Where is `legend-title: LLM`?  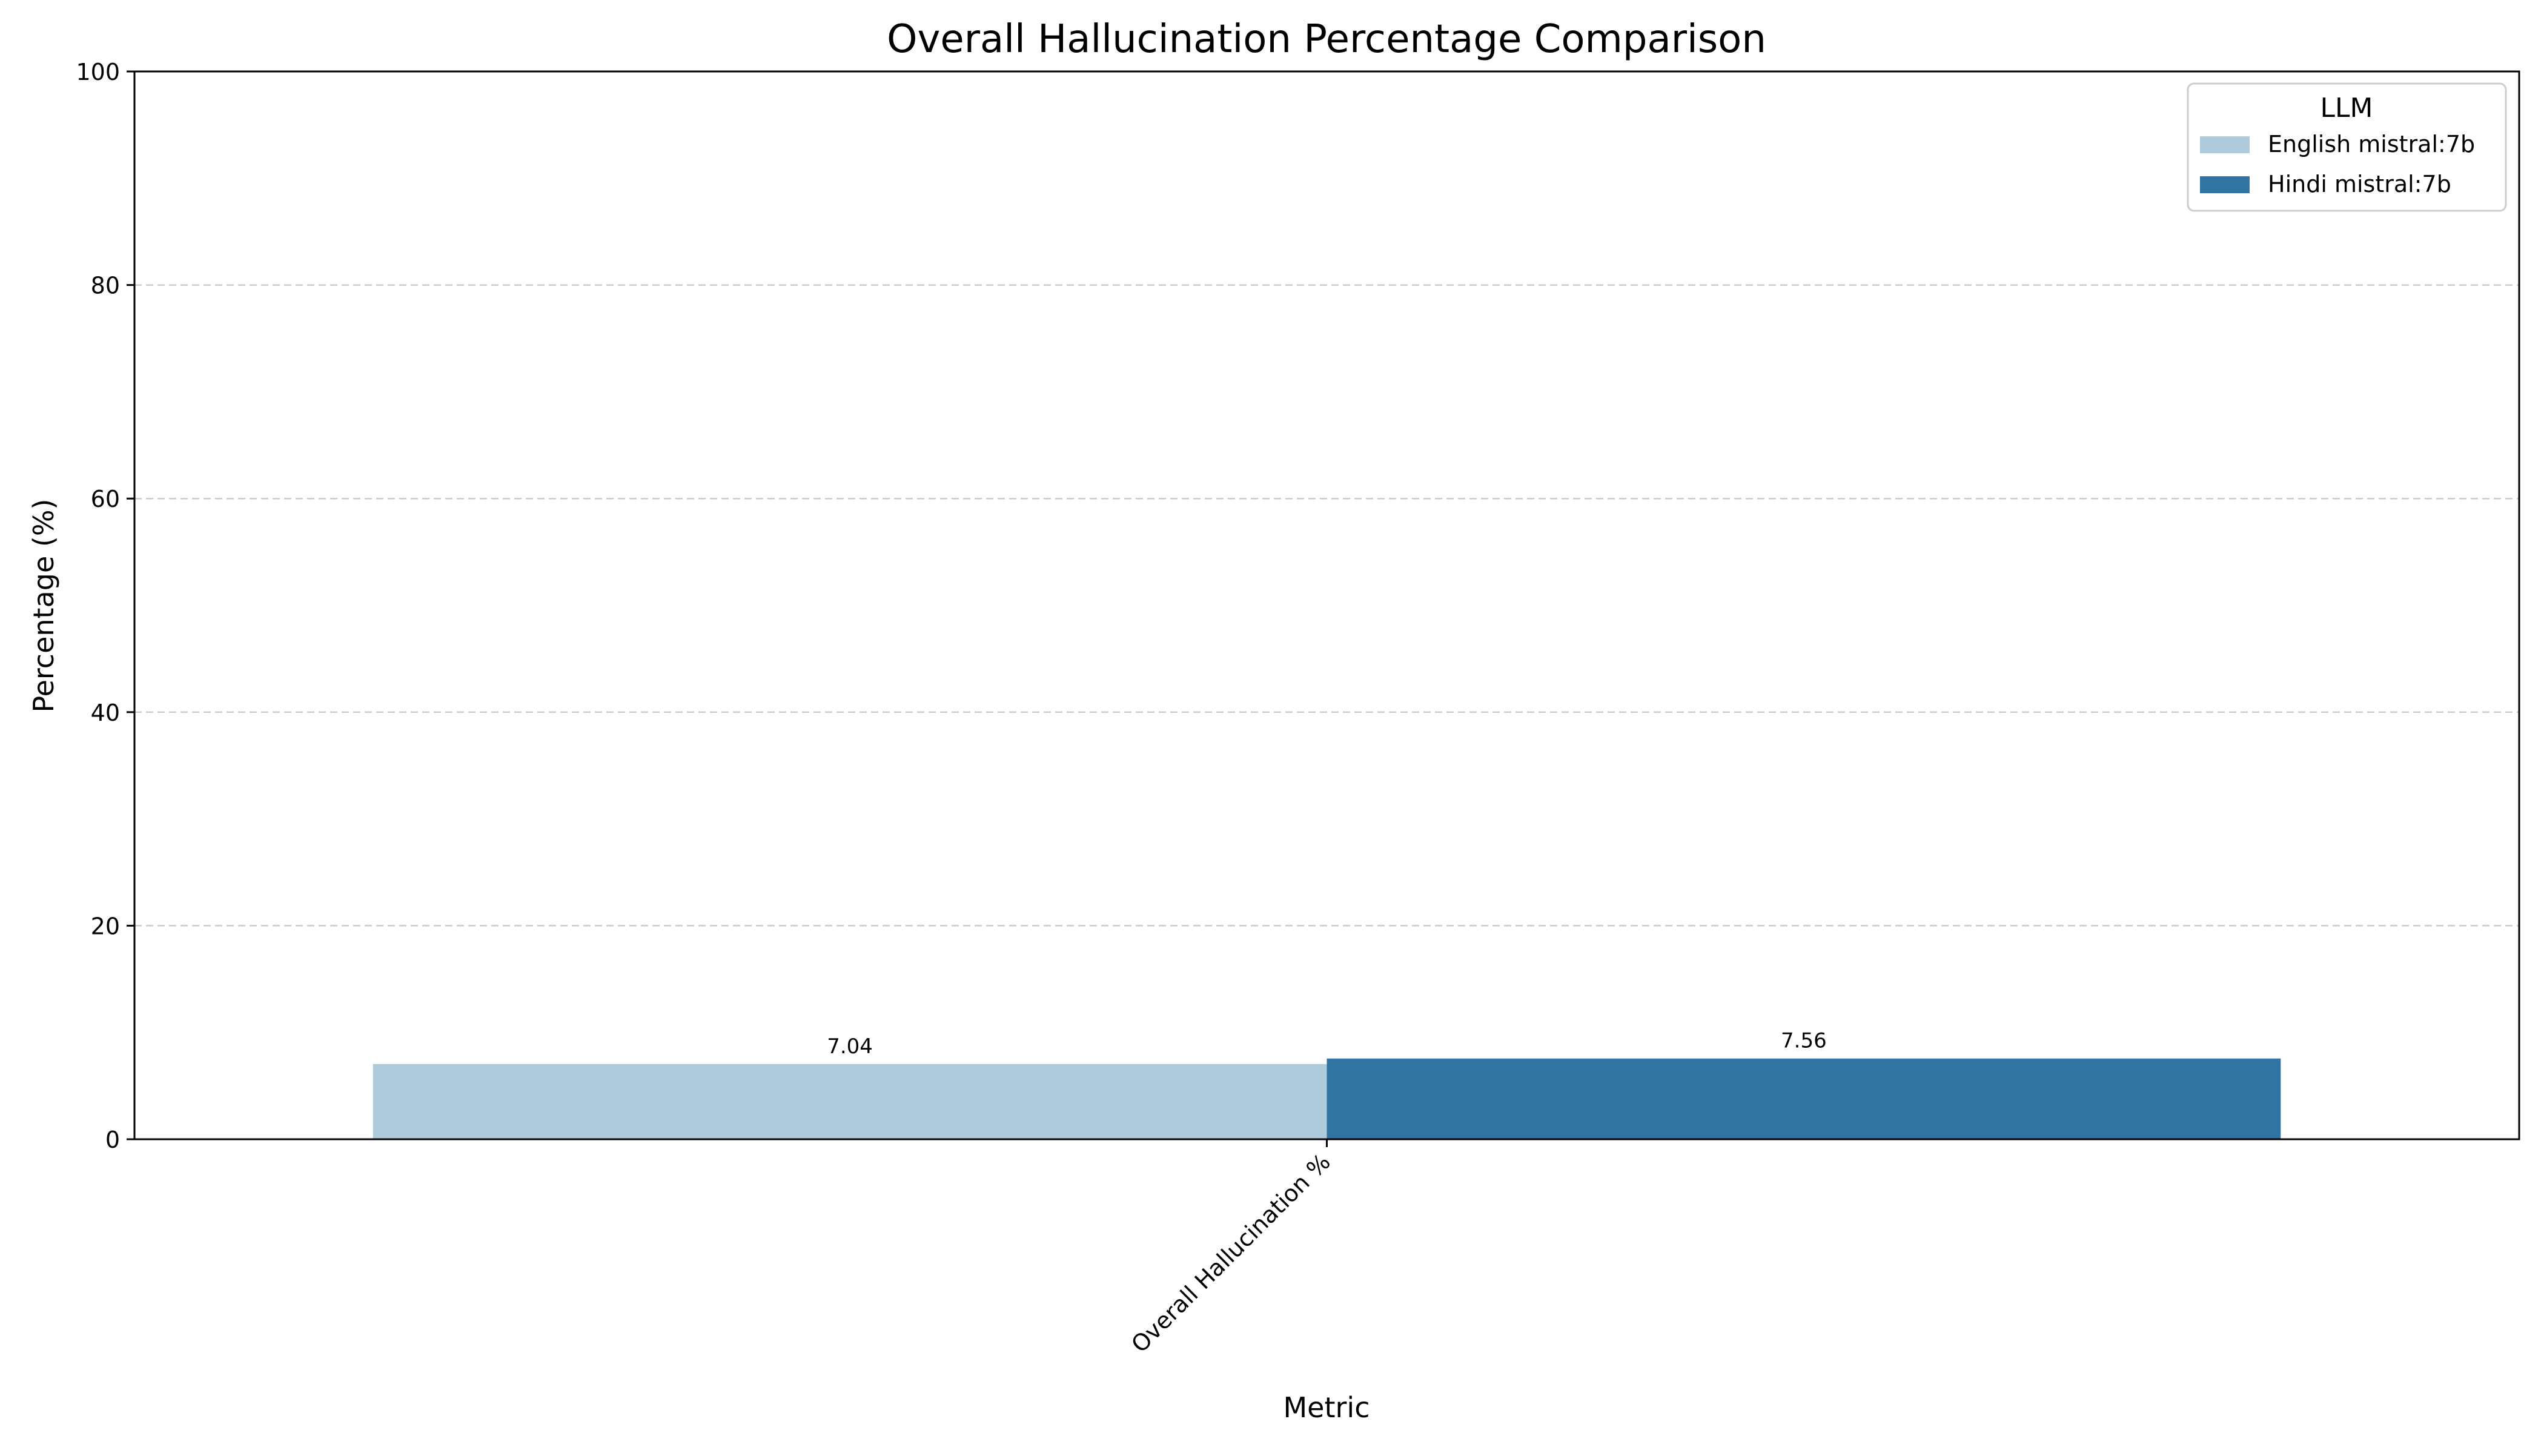
legend-title: LLM is located at coordinates (2346, 108).